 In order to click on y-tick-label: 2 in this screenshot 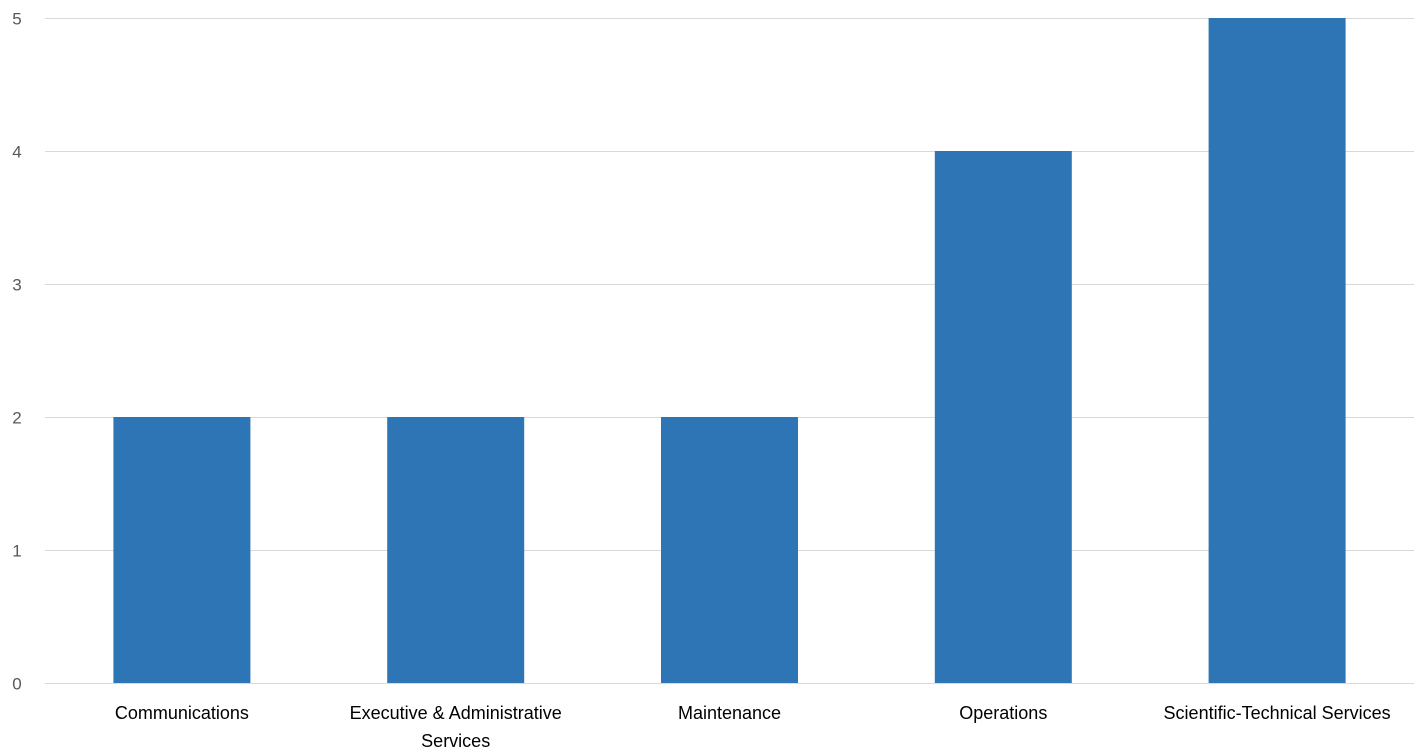, I will do `click(16, 418)`.